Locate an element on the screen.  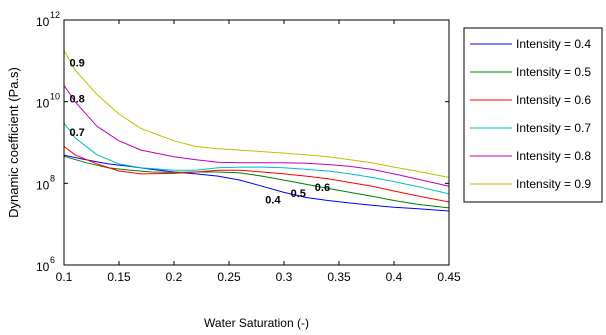
legend-label: Intensity = 0.4 is located at coordinates (553, 44).